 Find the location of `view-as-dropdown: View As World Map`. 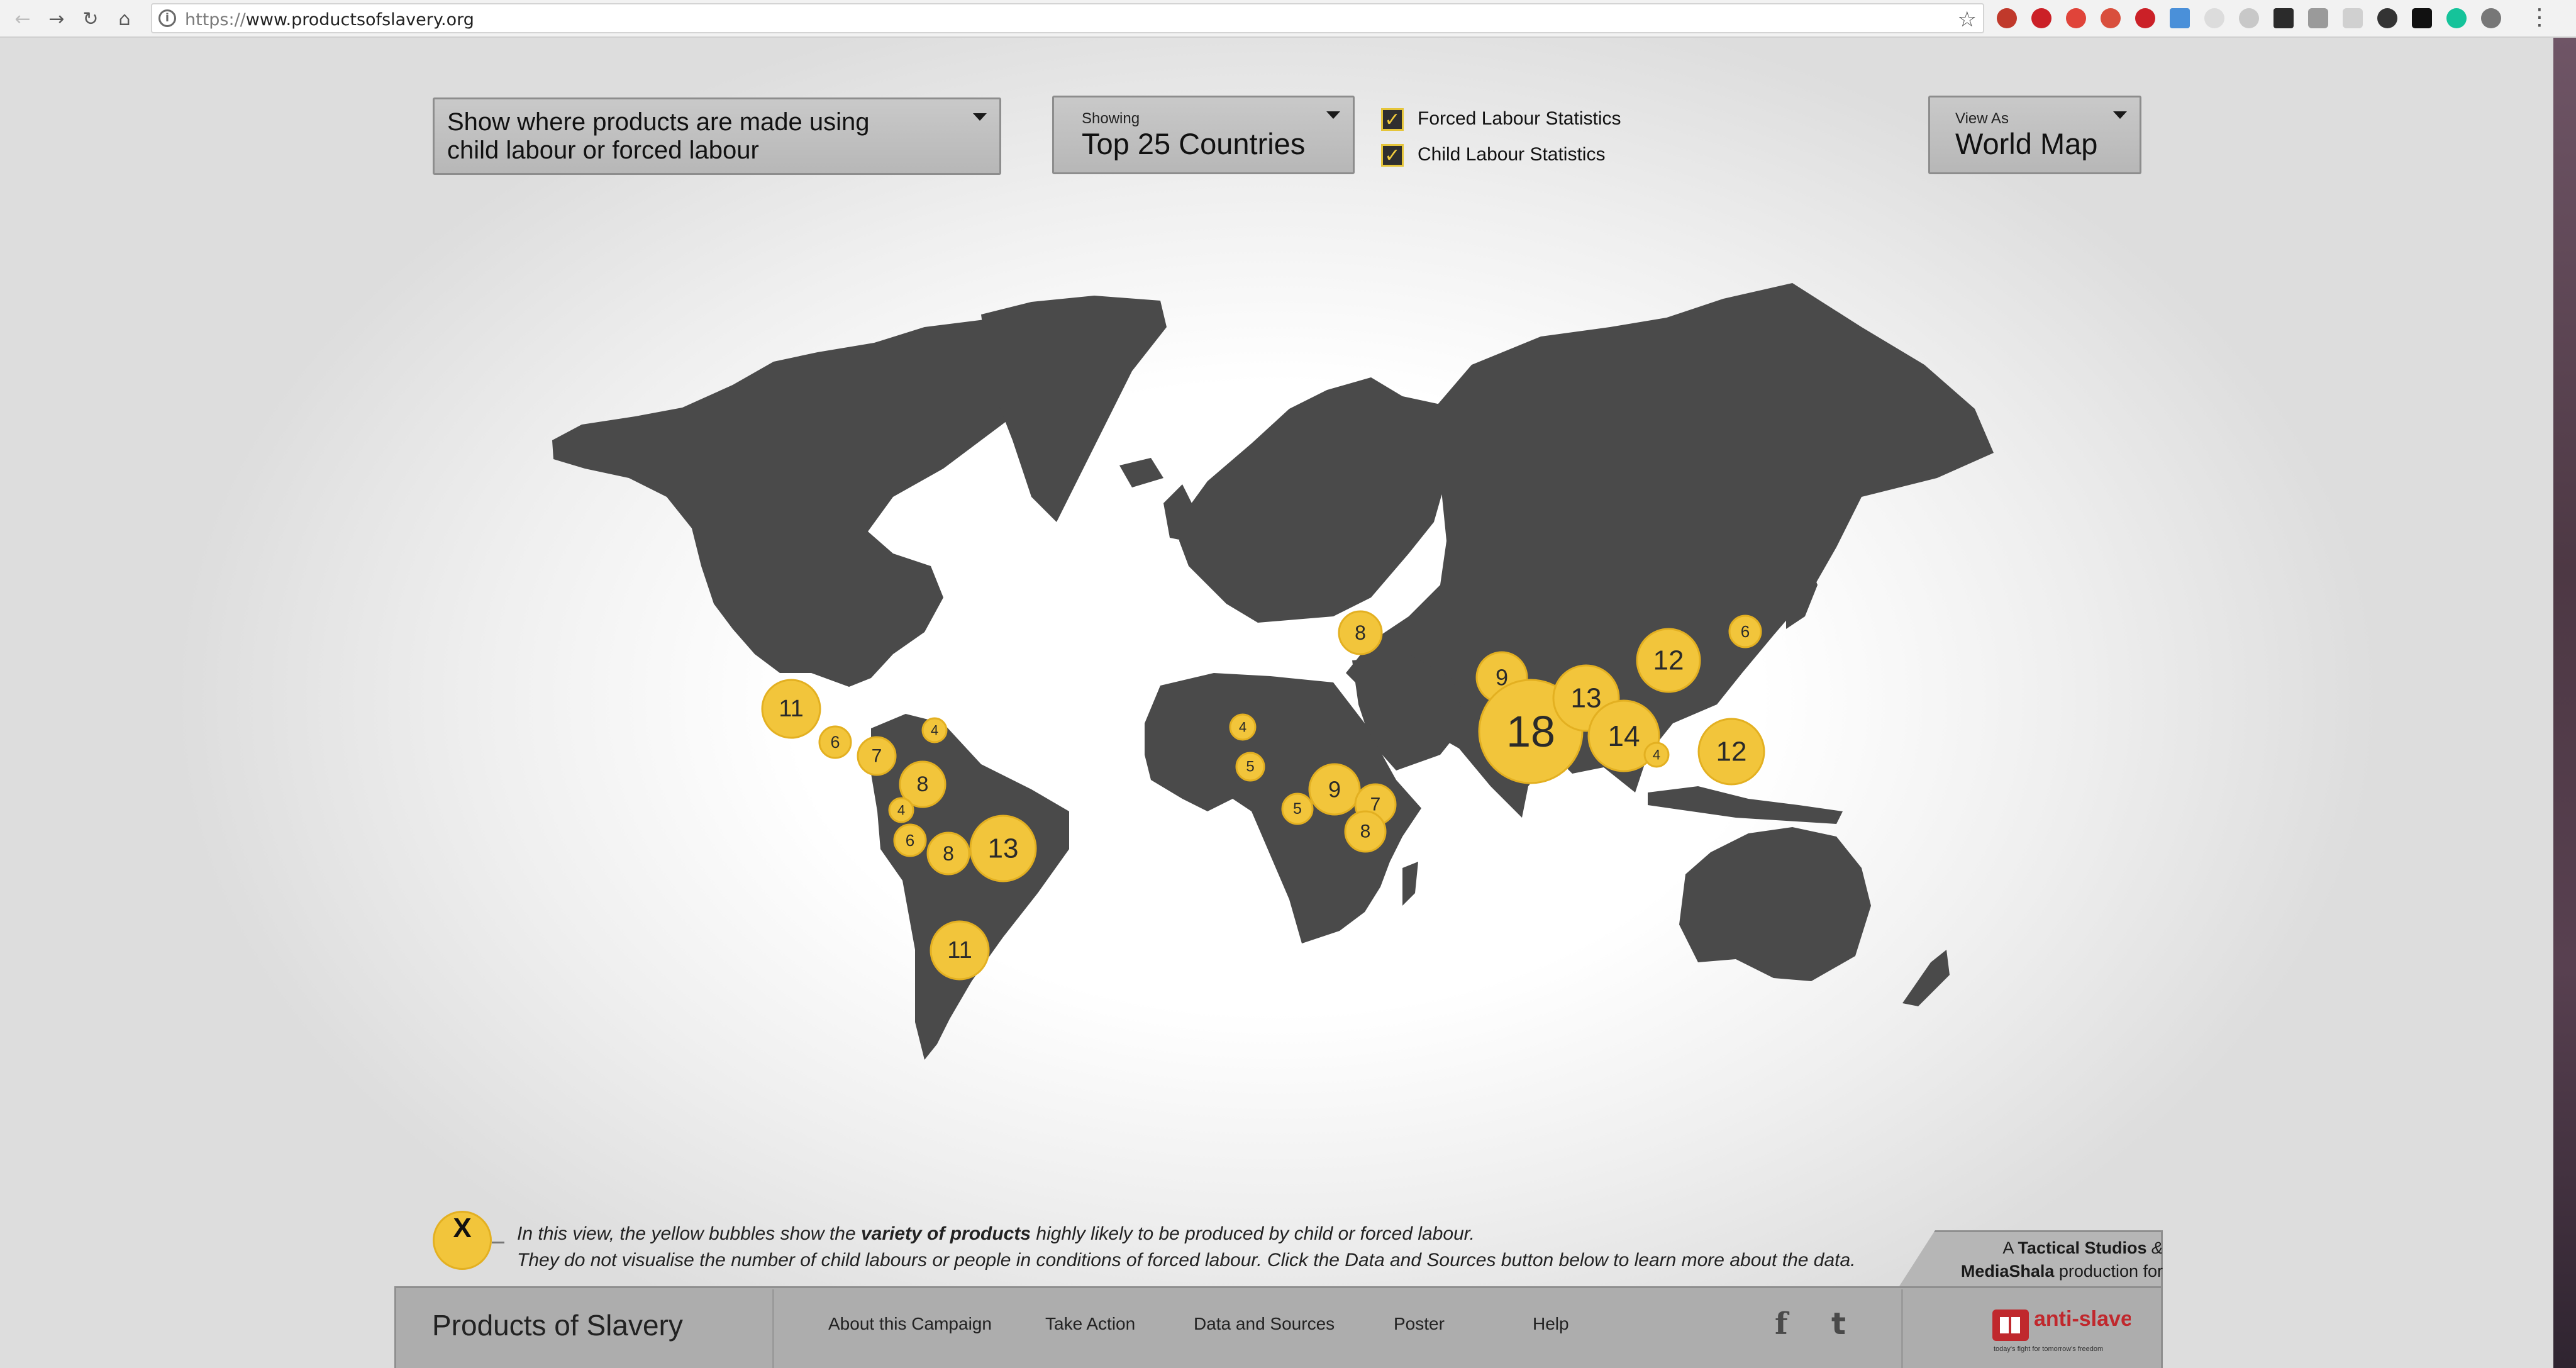

view-as-dropdown: View As World Map is located at coordinates (2034, 135).